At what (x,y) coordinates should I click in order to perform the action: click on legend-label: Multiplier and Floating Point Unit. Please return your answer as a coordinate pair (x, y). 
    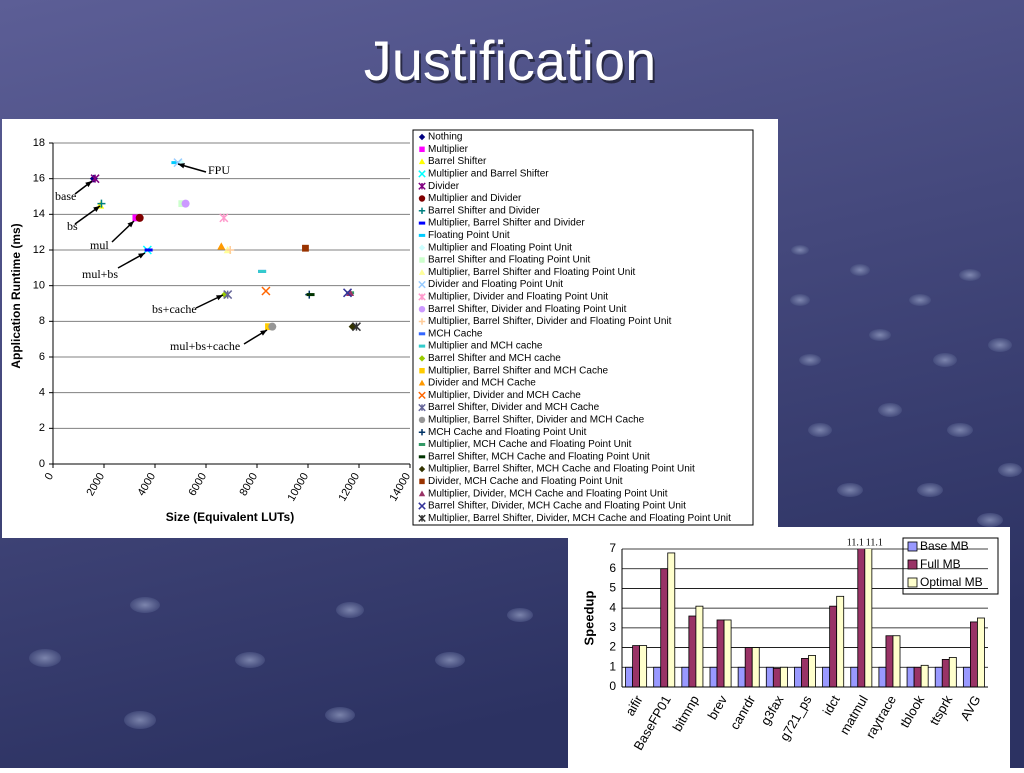
    Looking at the image, I should click on (500, 247).